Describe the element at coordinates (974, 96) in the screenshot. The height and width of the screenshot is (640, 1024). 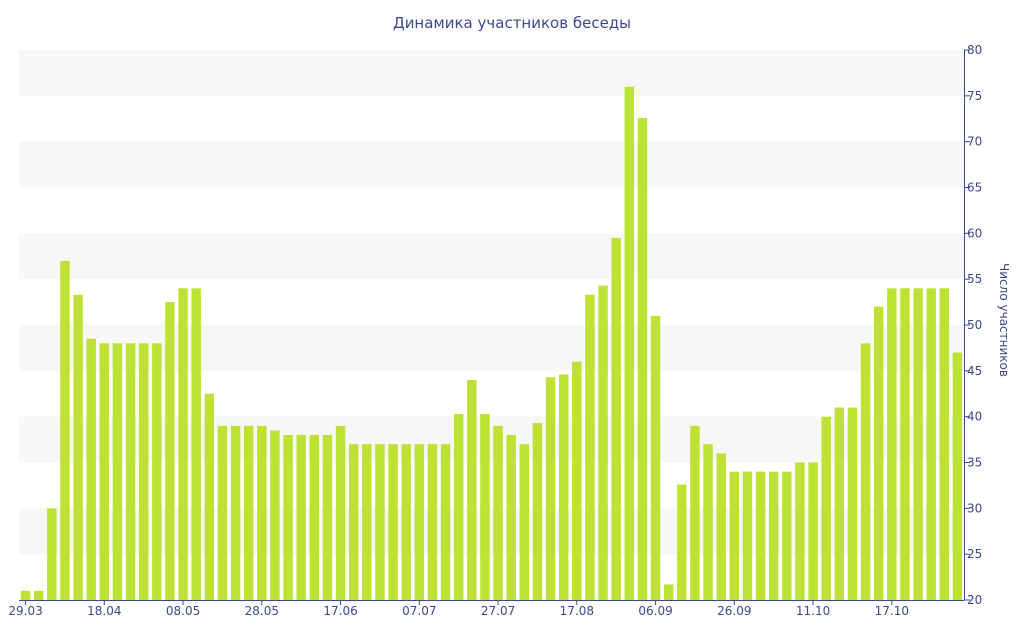
I see `y-tick-label: 75` at that location.